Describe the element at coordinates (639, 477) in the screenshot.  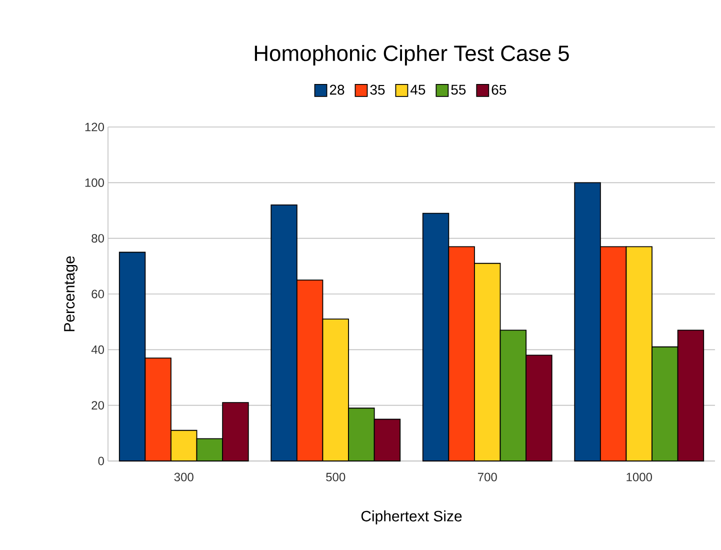
I see `x-tick-label: 1000` at that location.